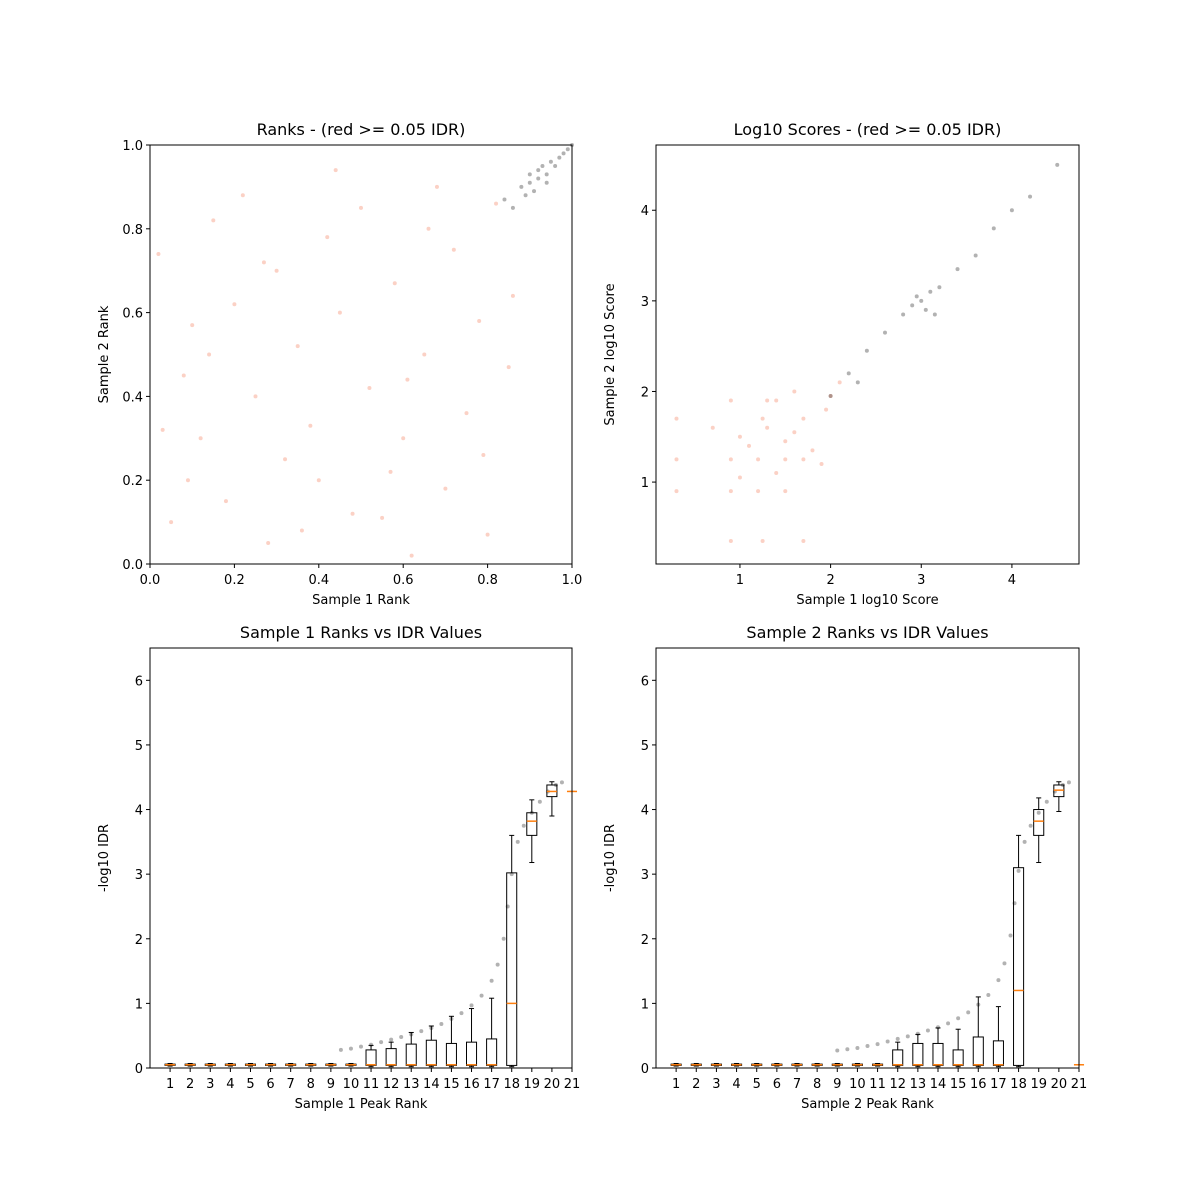 Image resolution: width=1200 pixels, height=1204 pixels. I want to click on x-tick-label: 6, so click(777, 1084).